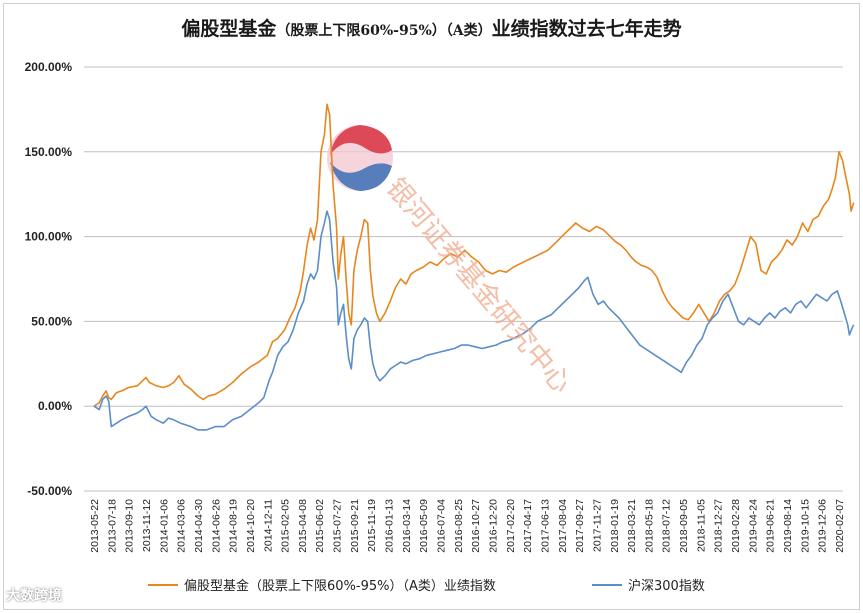  I want to click on chart-title-tail: 业绩指数过去七年走势, so click(586, 29).